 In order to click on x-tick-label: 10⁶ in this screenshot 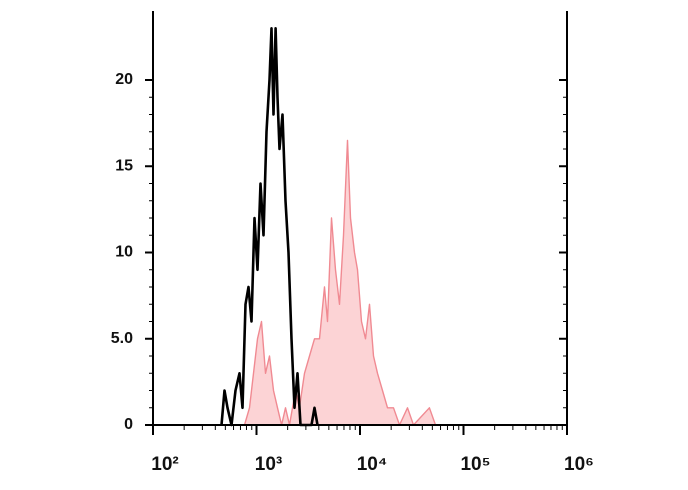, I will do `click(579, 464)`.